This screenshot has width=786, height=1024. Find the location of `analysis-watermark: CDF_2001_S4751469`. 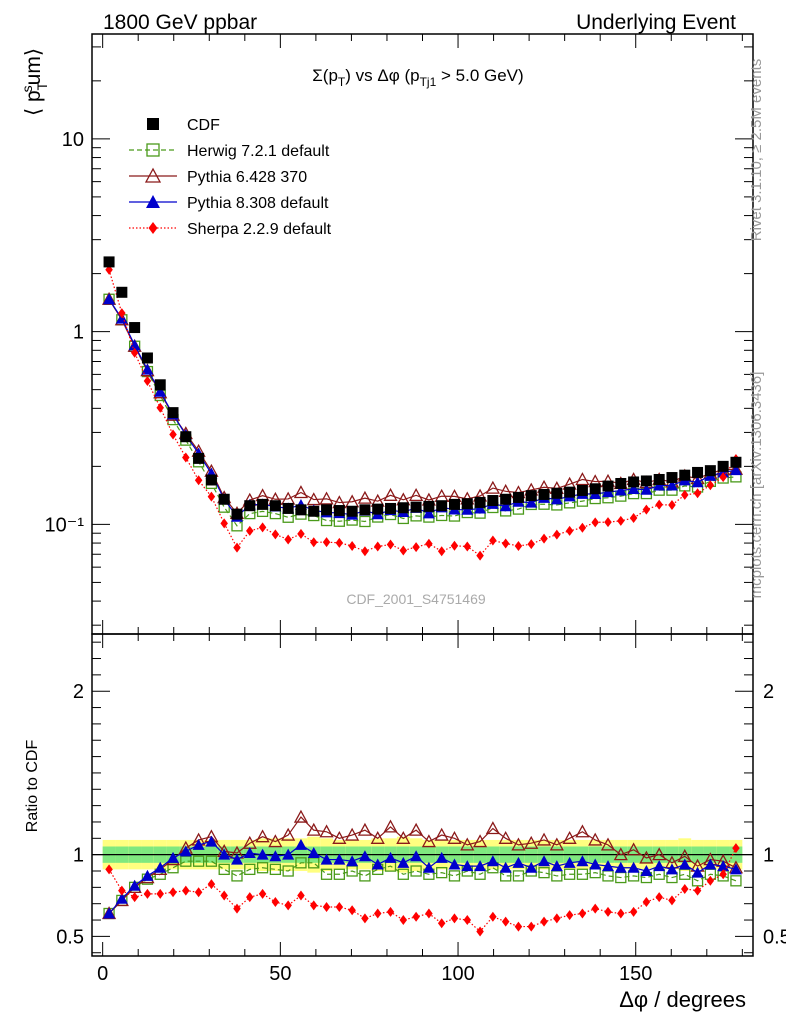

analysis-watermark: CDF_2001_S4751469 is located at coordinates (416, 599).